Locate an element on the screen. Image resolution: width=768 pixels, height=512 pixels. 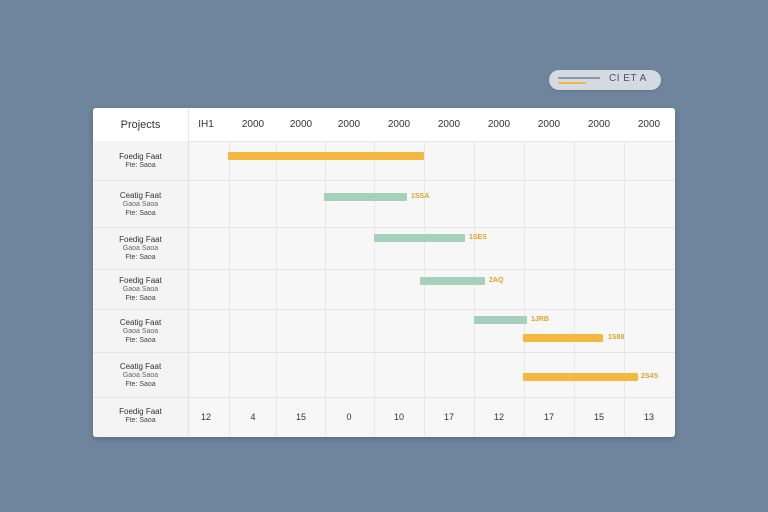
footer-value: 0 is located at coordinates (349, 417).